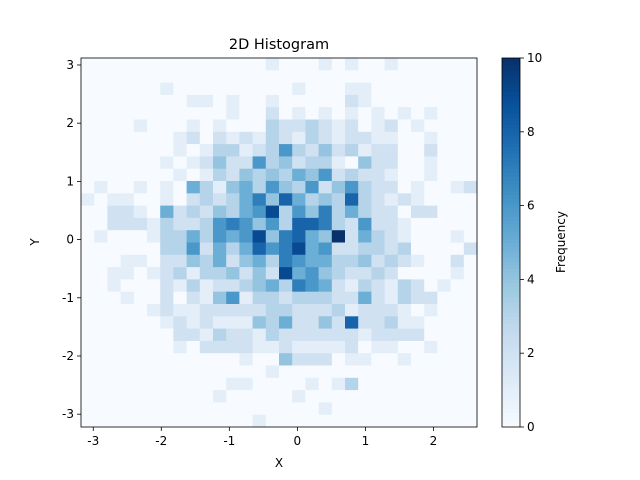  What do you see at coordinates (70, 123) in the screenshot?
I see `y-tick-label: 2` at bounding box center [70, 123].